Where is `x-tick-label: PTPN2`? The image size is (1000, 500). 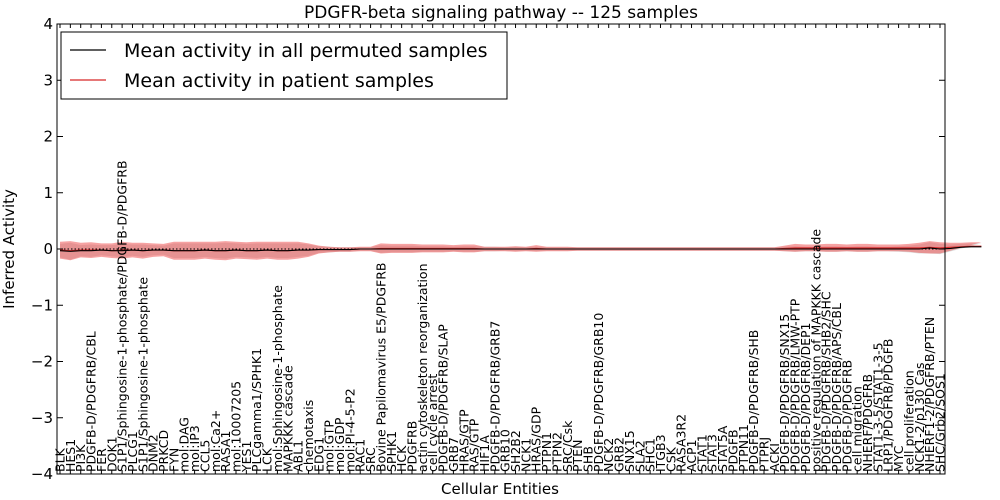 x-tick-label: PTPN2 is located at coordinates (556, 452).